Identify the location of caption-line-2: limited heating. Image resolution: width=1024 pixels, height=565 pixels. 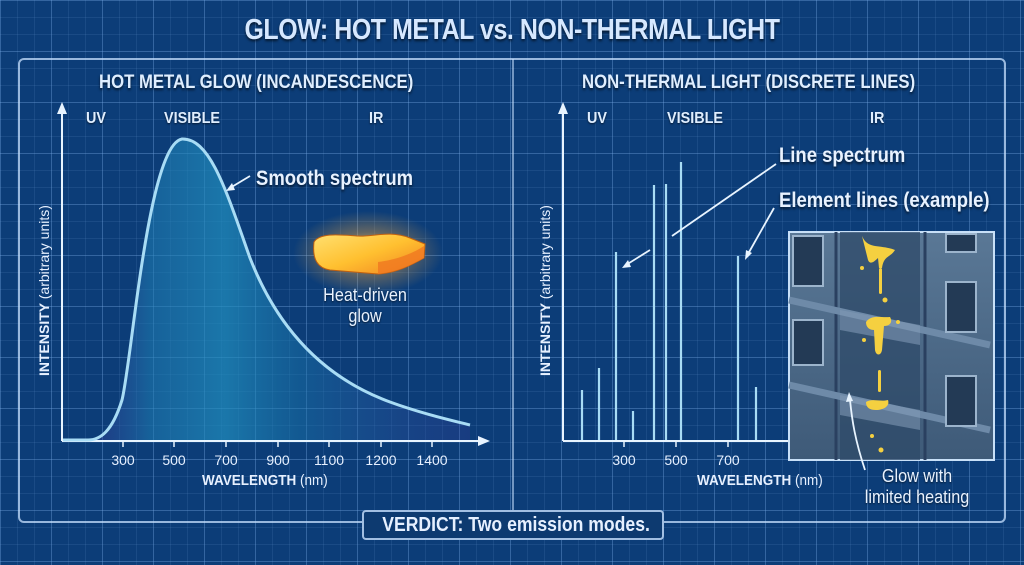
(917, 497).